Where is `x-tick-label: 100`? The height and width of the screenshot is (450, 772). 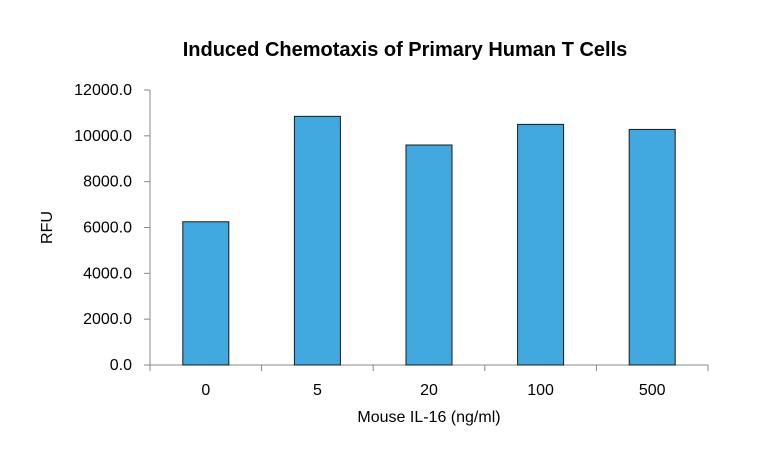 x-tick-label: 100 is located at coordinates (540, 390).